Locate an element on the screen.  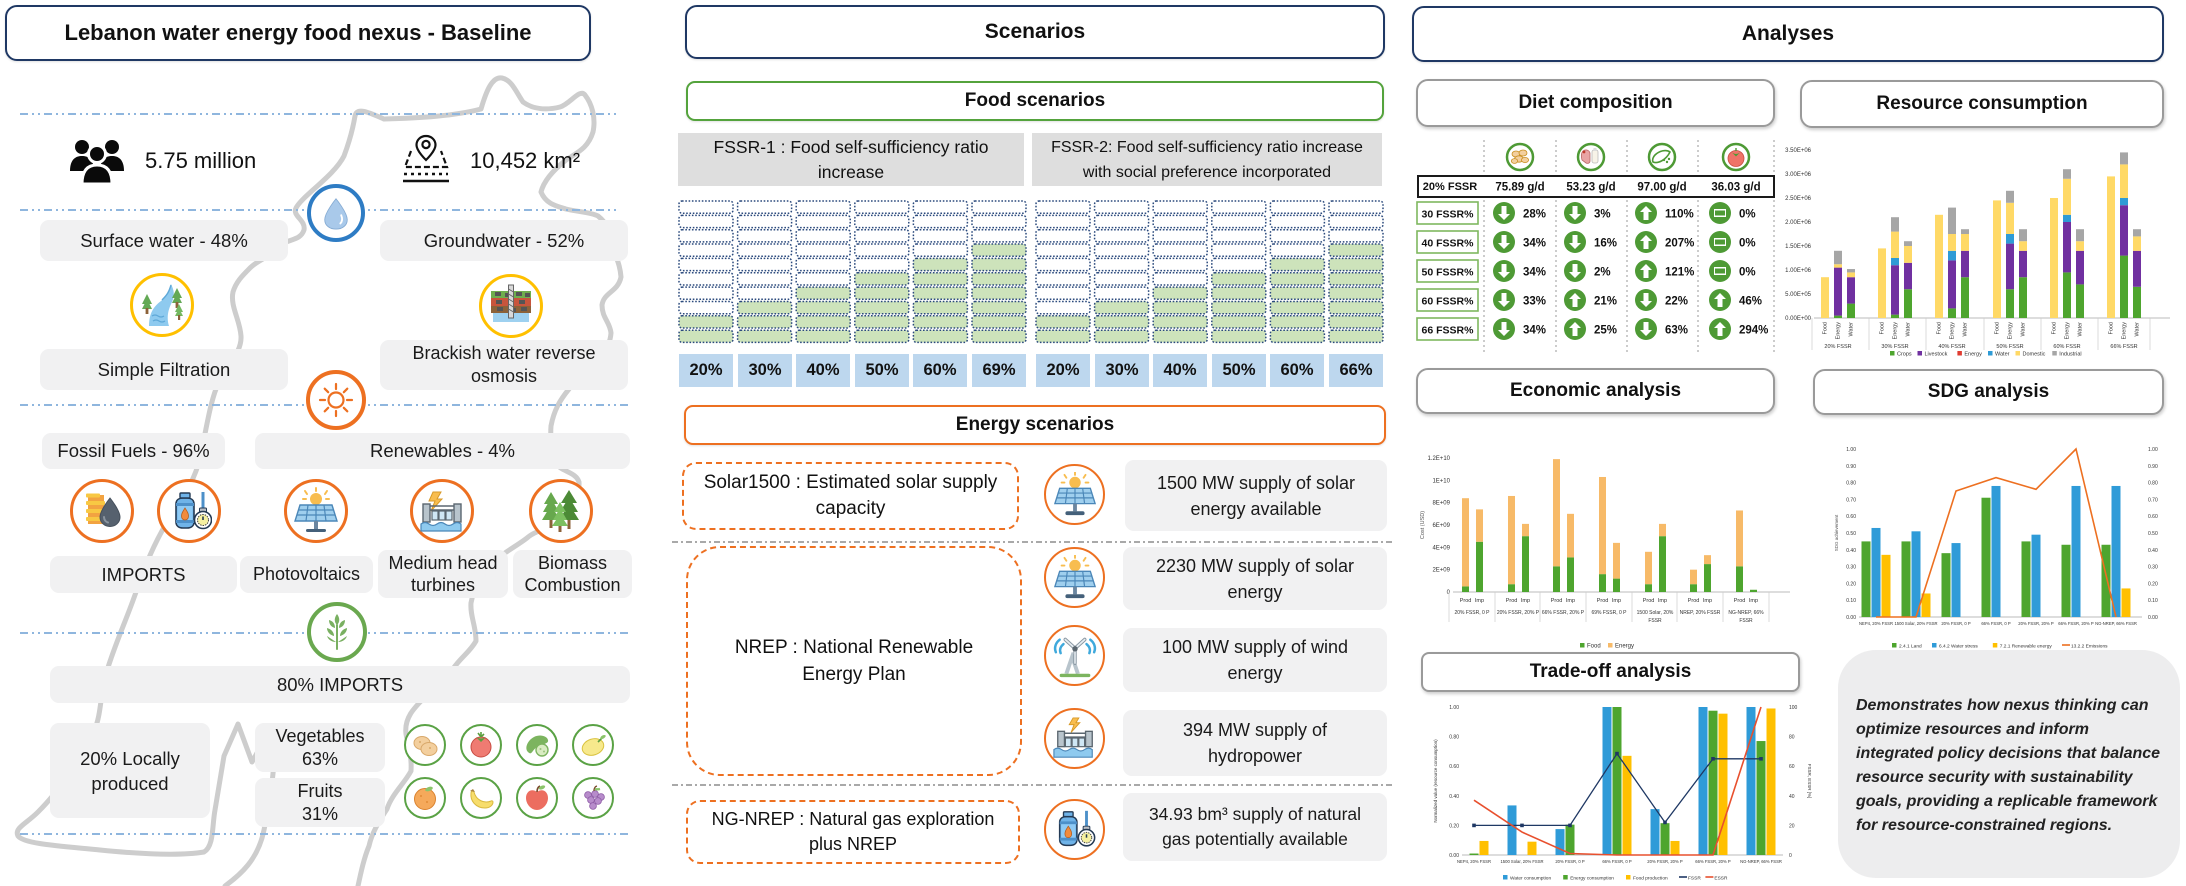
svg-text: 40 FSSR% is located at coordinates (1448, 244).